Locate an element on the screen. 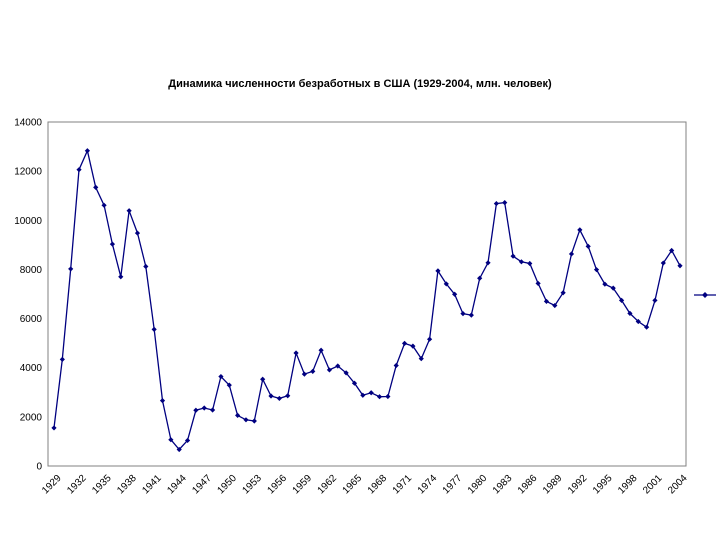 This screenshot has width=720, height=540. y-tick-label: 2000 is located at coordinates (31, 417).